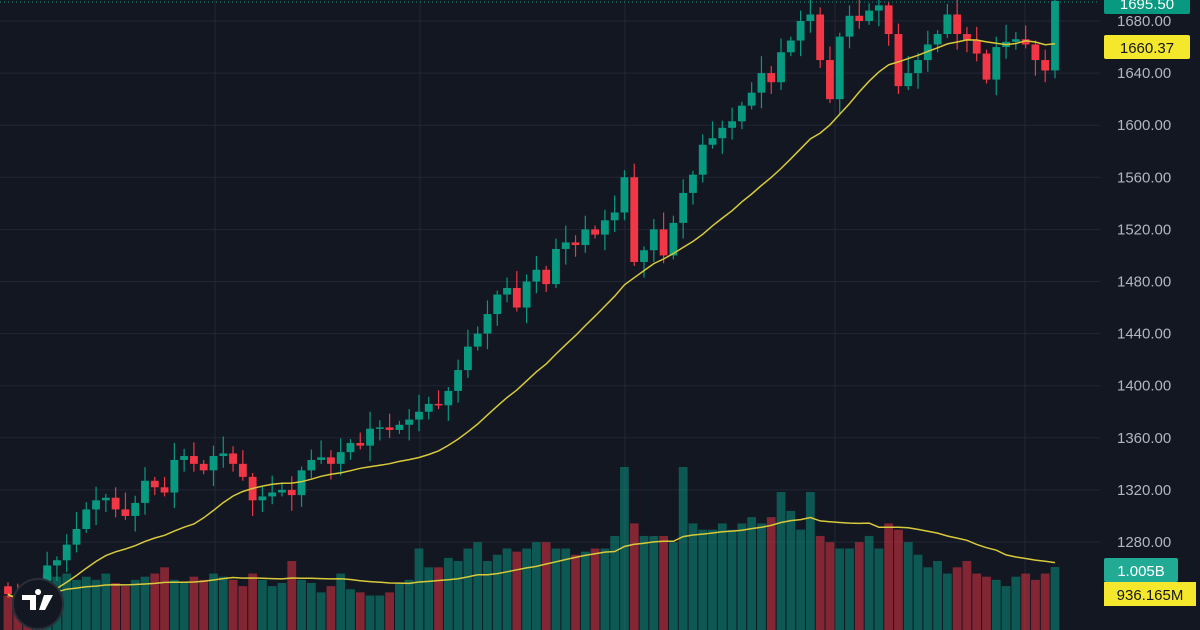  I want to click on price-tick-label: 1280.00, so click(1144, 542).